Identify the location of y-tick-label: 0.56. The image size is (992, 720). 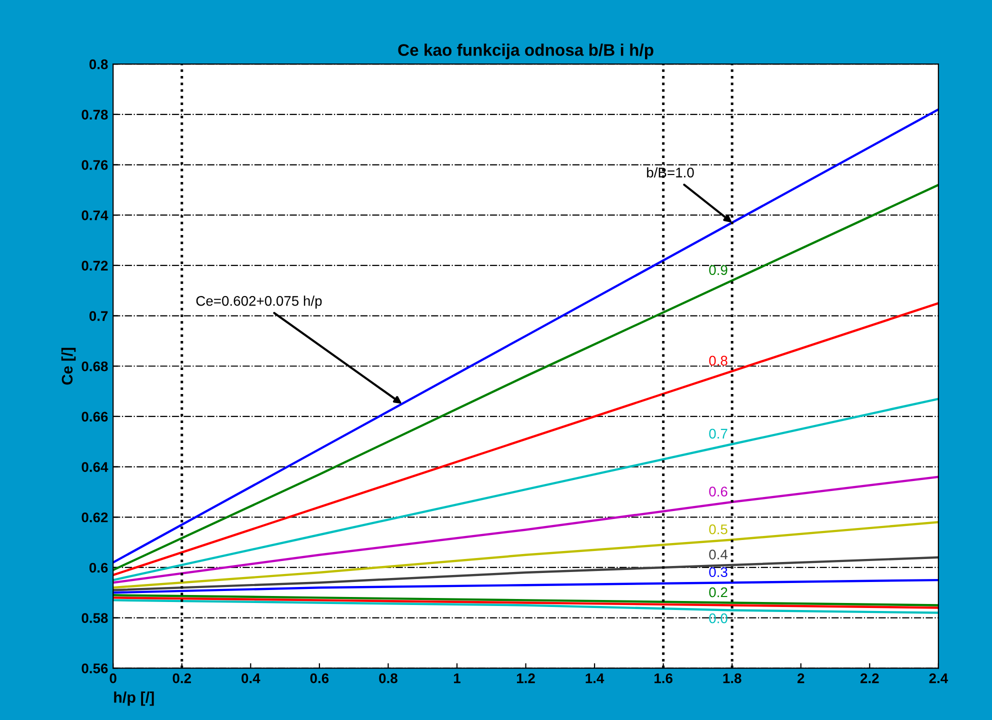
(95, 668).